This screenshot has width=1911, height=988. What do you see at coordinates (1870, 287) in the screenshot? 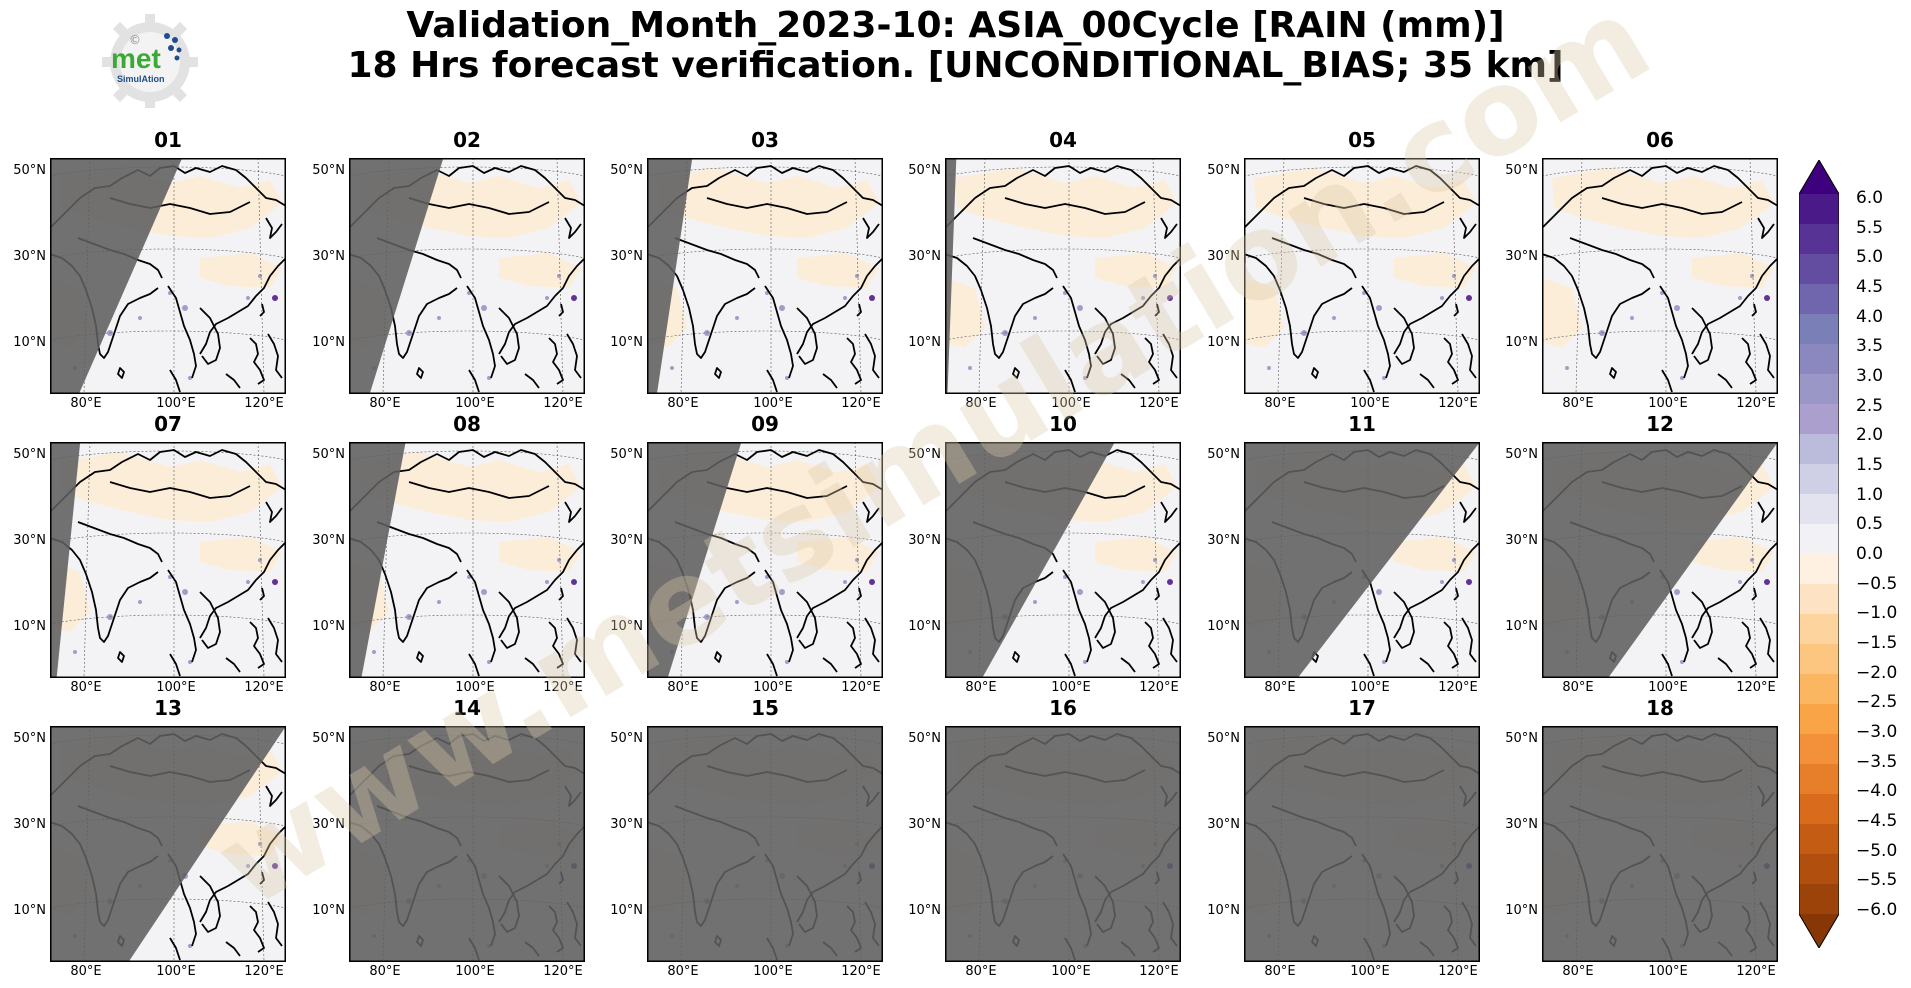
I see `colorbar-tick-label: 4.5` at bounding box center [1870, 287].